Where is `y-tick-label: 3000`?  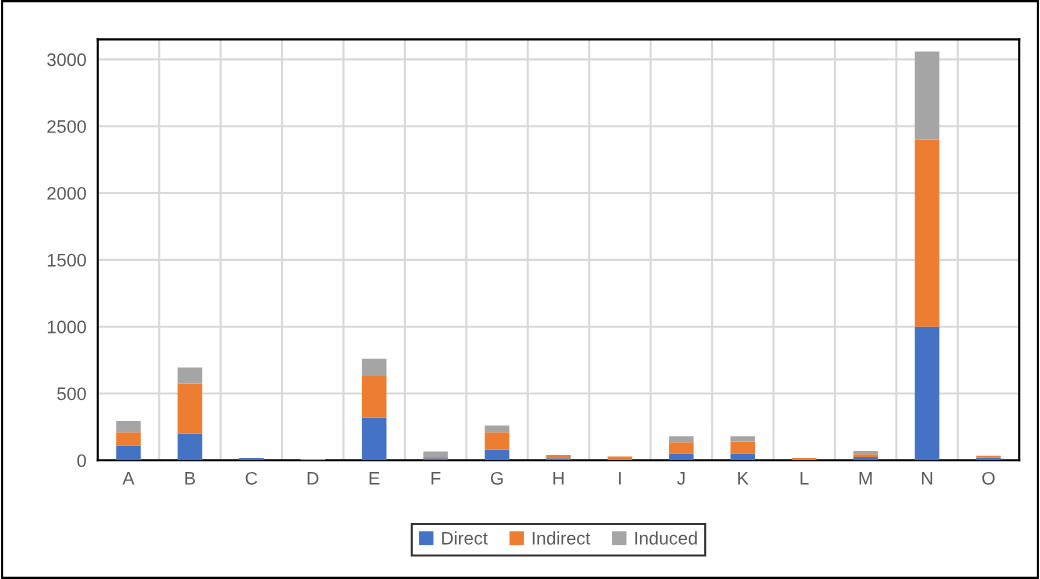
y-tick-label: 3000 is located at coordinates (66, 60).